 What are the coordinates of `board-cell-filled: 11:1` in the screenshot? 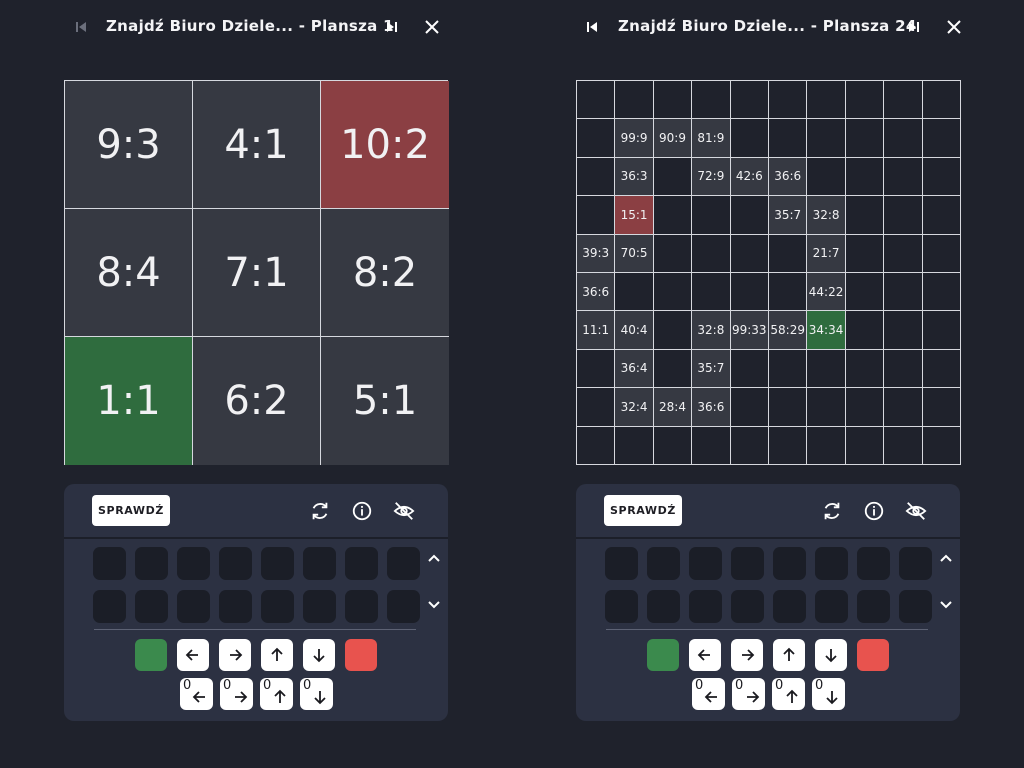 It's located at (596, 330).